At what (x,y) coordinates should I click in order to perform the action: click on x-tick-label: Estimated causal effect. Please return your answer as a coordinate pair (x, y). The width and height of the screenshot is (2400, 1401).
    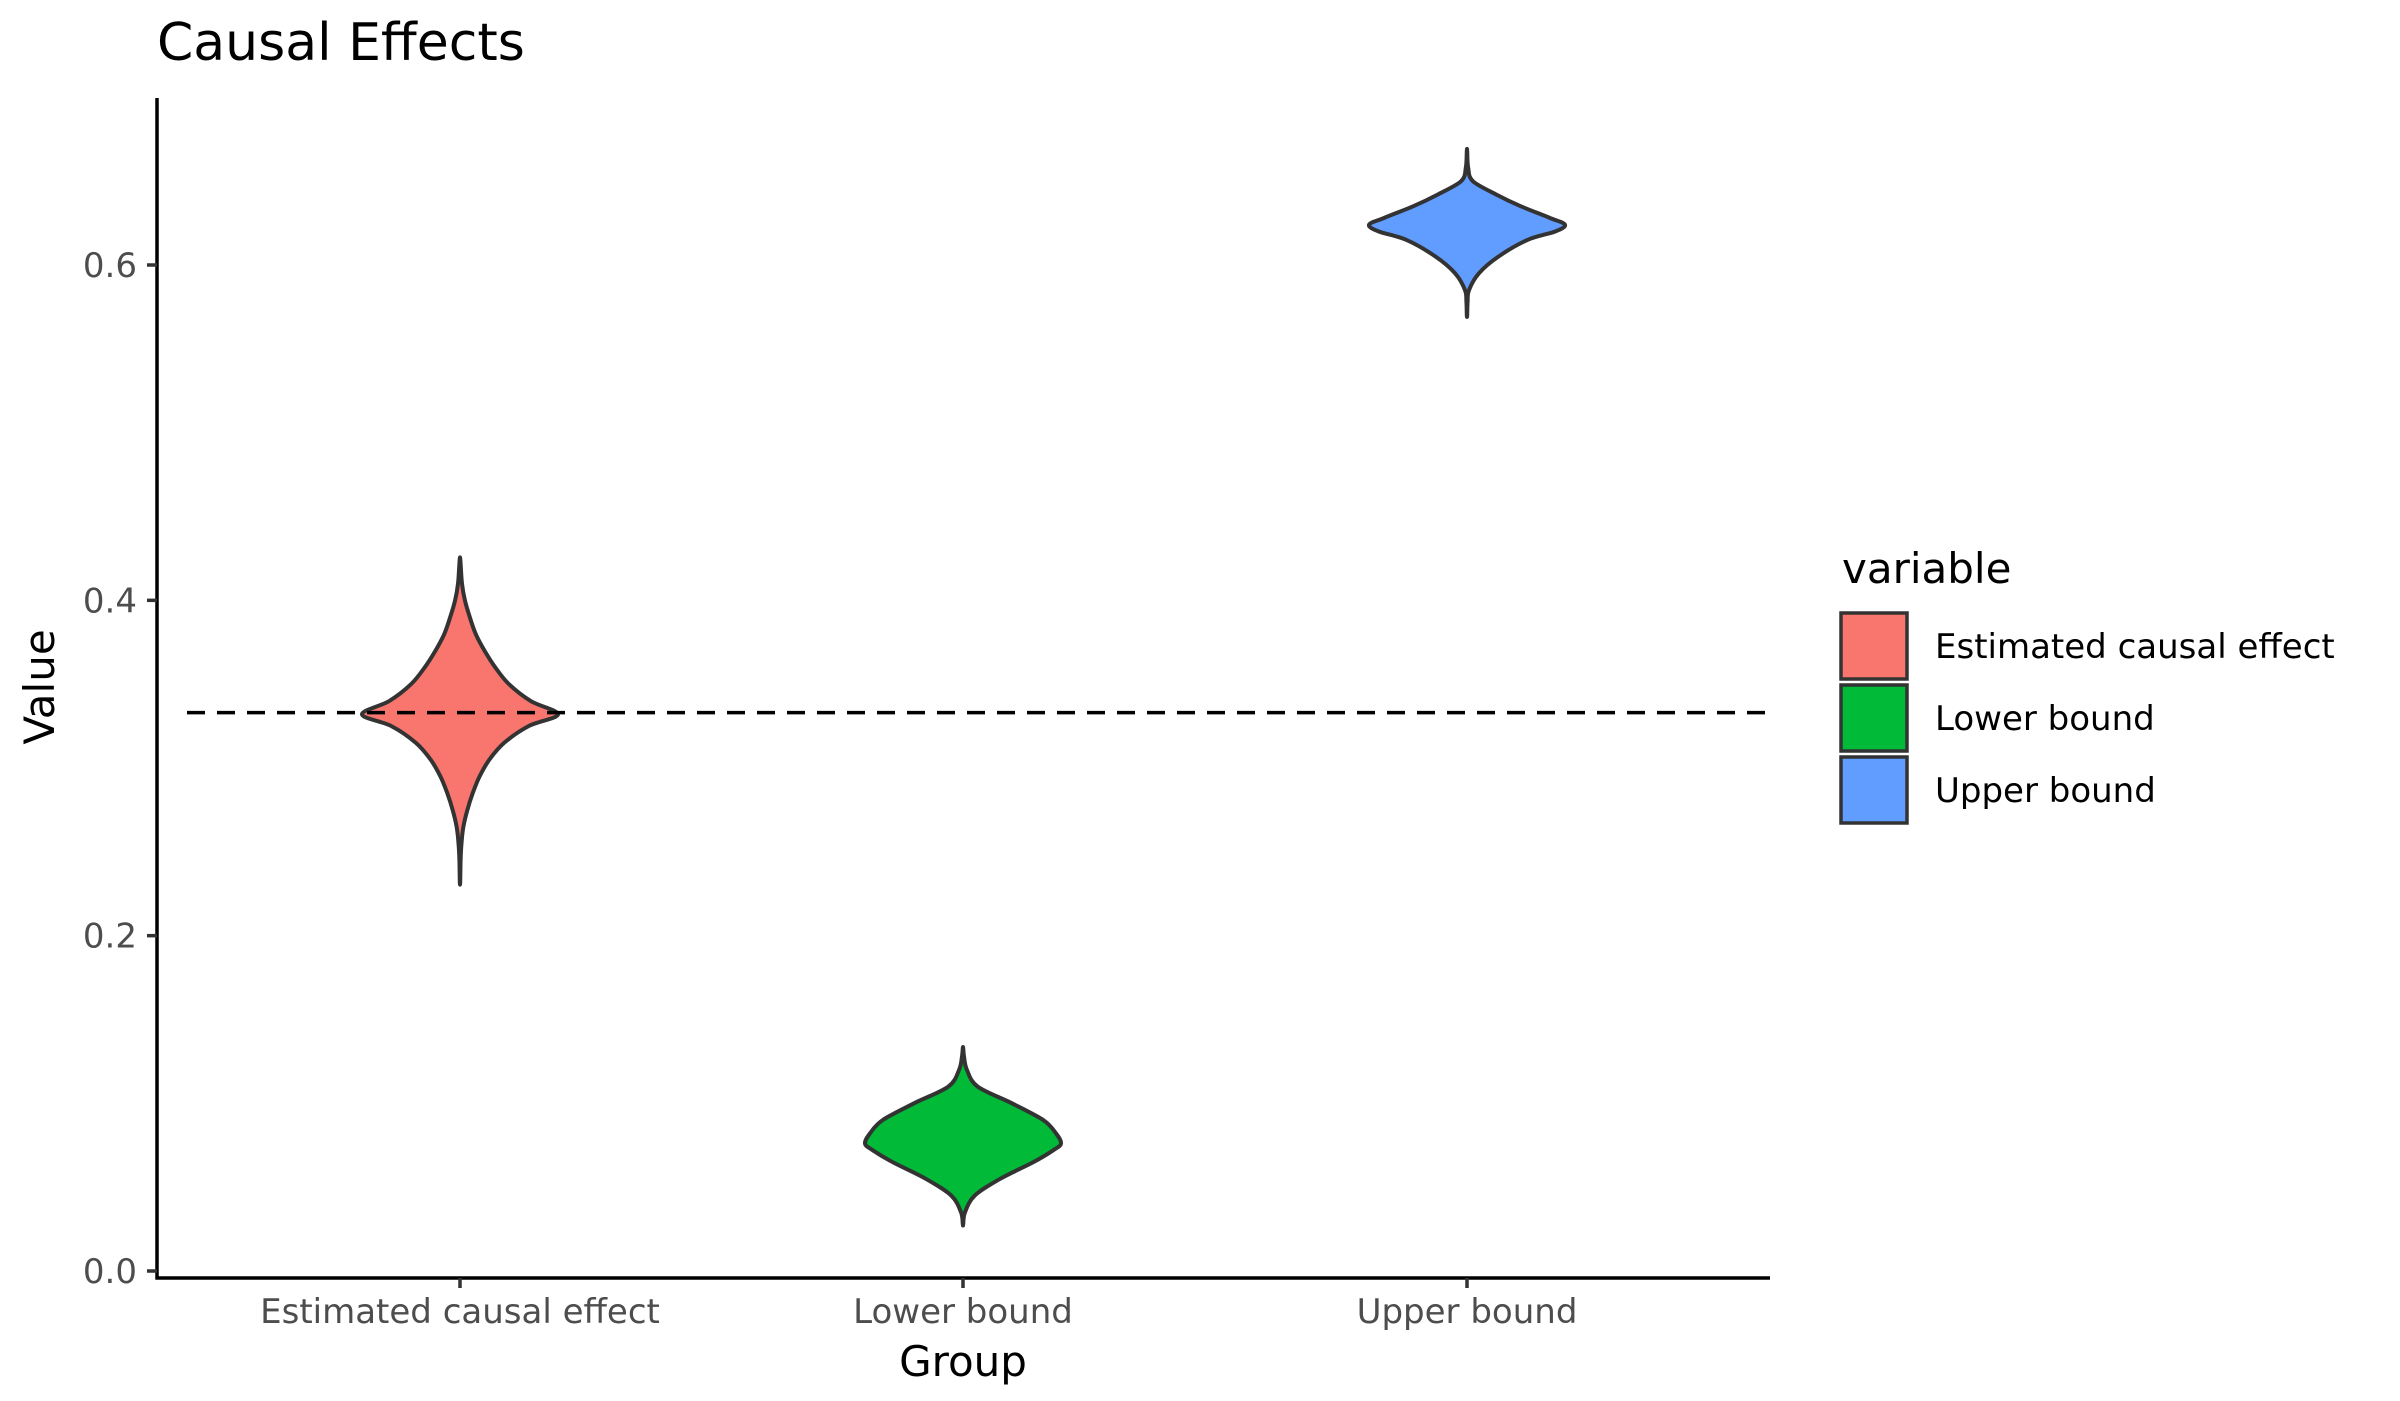
    Looking at the image, I should click on (460, 1312).